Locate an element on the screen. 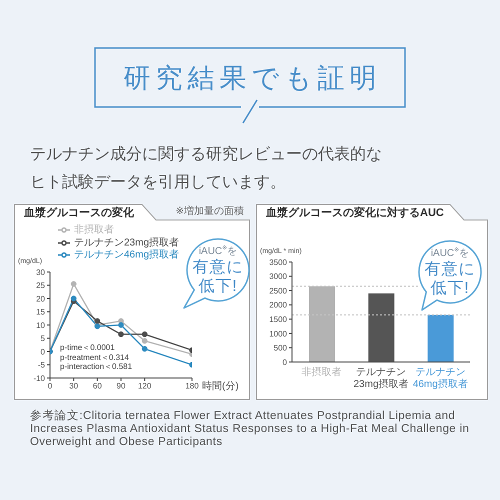 The height and width of the screenshot is (500, 500). text: 参考論文:Clitoria ternatea Flower Extract Attenuates Postprandial Lipemia and Increases Plasma Antioxidant Status Responses to a High-Fat Meal Challenge in Overweight and Obese Participants is located at coordinates (250, 429).